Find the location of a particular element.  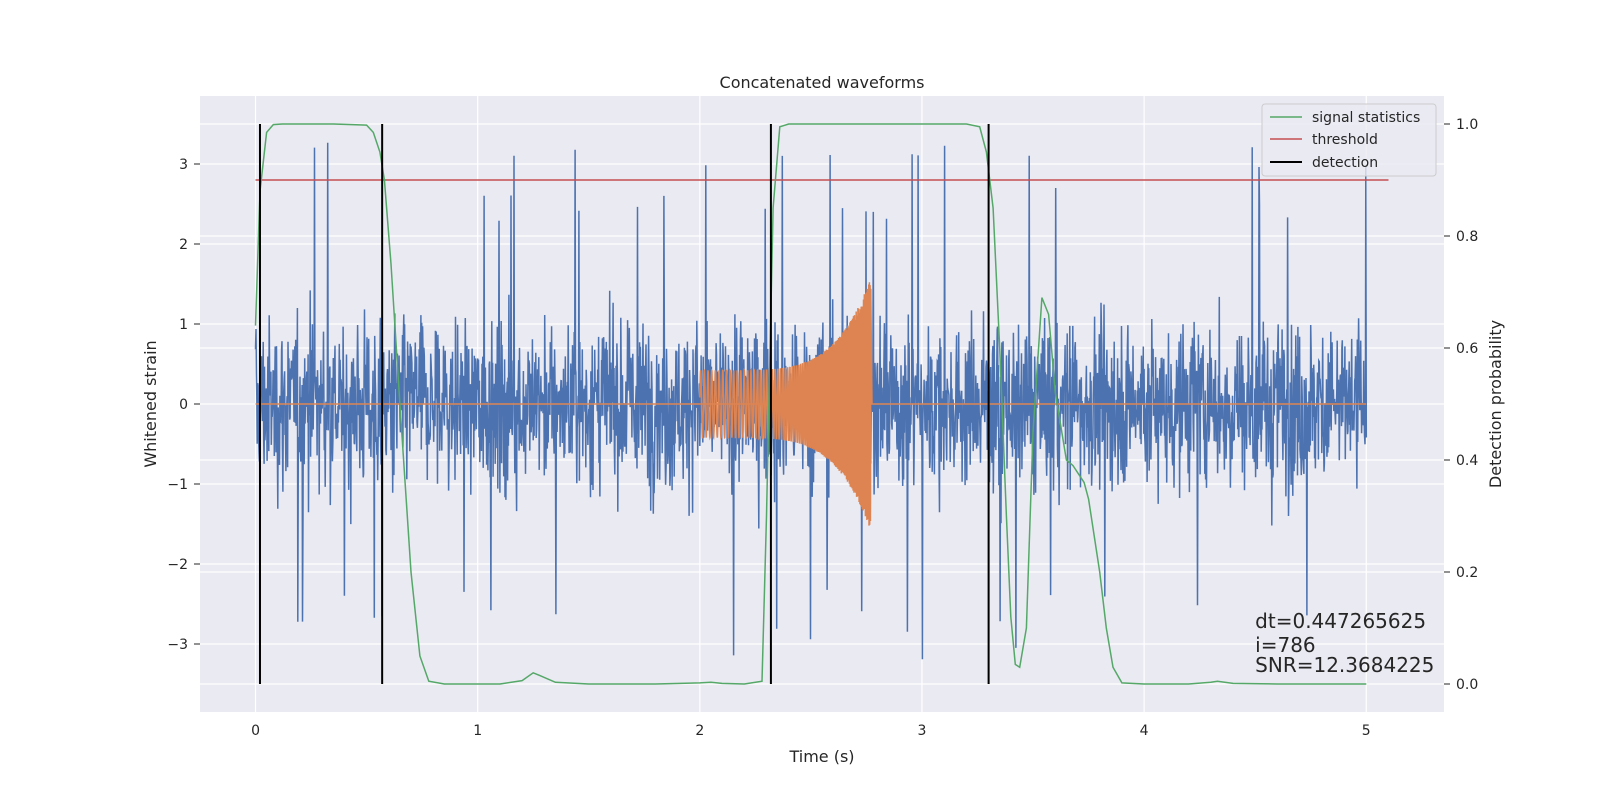

chart-title: Concatenated waveforms is located at coordinates (822, 82).